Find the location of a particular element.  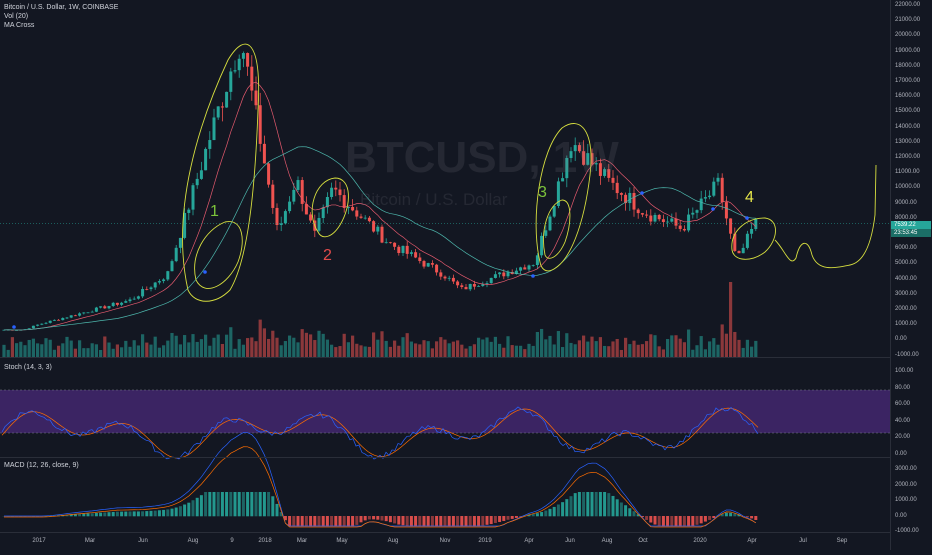

price-tick: 16000.00 is located at coordinates (907, 96).